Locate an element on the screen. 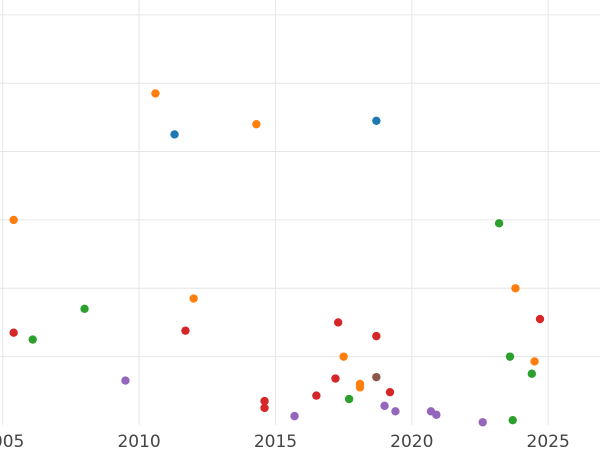 The width and height of the screenshot is (600, 450). x-tick-label: 2020 is located at coordinates (411, 441).